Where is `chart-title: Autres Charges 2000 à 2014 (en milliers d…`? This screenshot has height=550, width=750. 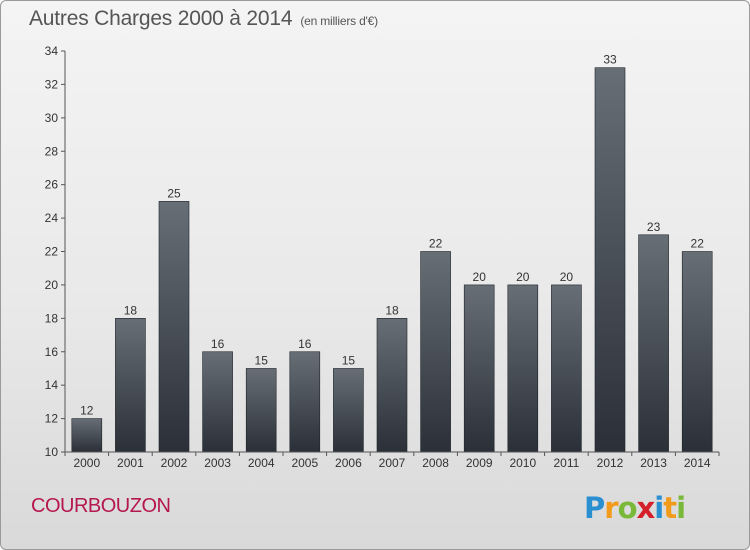
chart-title: Autres Charges 2000 à 2014 (en milliers d… is located at coordinates (203, 19).